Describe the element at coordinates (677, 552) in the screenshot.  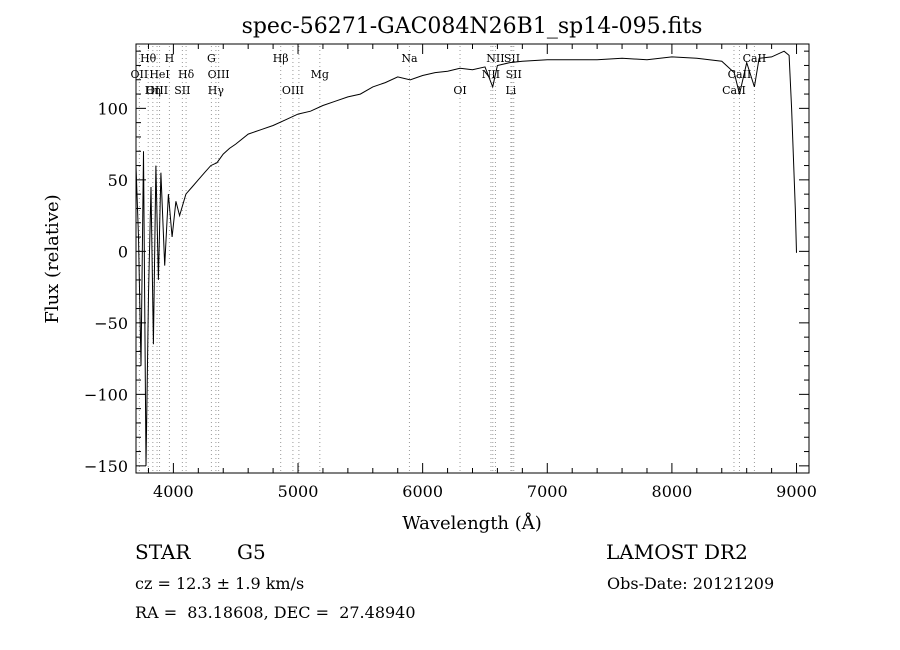
I see `survey-name: LAMOST DR2` at that location.